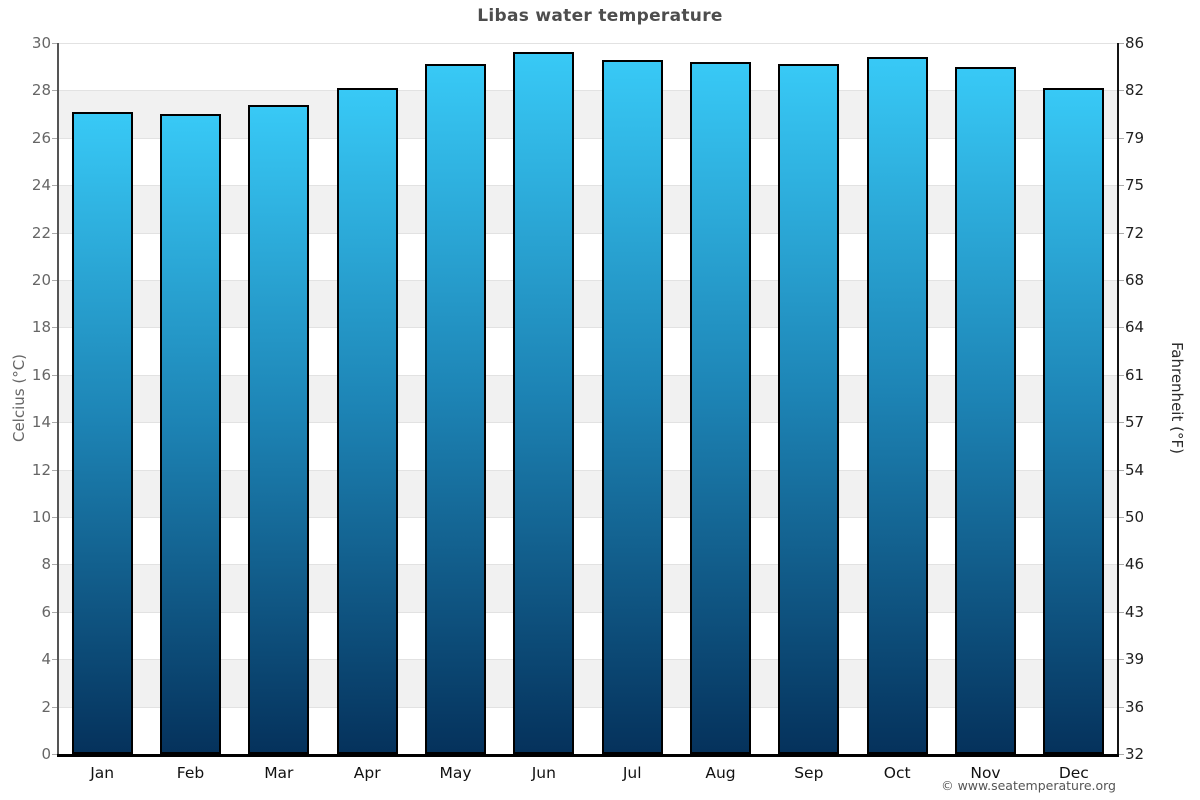 The height and width of the screenshot is (800, 1200). I want to click on fahrenheit-tick-label: 86, so click(1135, 43).